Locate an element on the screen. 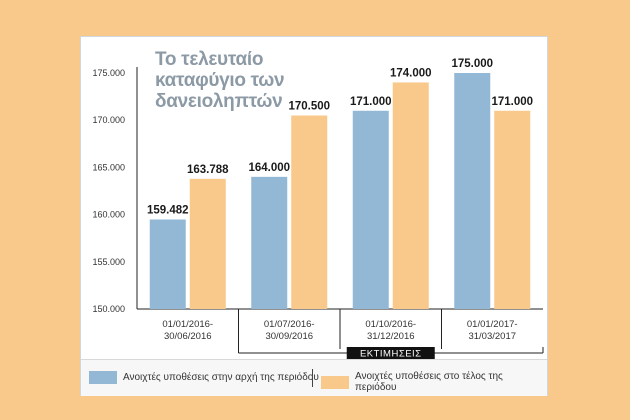  x-tick-label-line-1: 01/01/2016- is located at coordinates (187, 324).